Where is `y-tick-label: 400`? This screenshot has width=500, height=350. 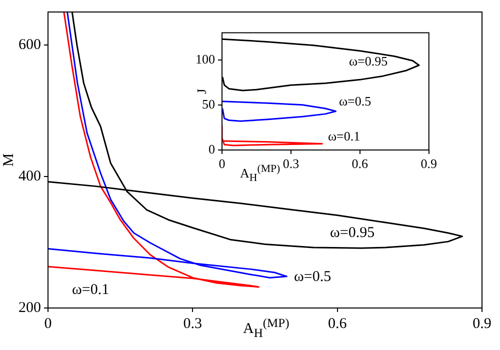
y-tick-label: 400 is located at coordinates (29, 176).